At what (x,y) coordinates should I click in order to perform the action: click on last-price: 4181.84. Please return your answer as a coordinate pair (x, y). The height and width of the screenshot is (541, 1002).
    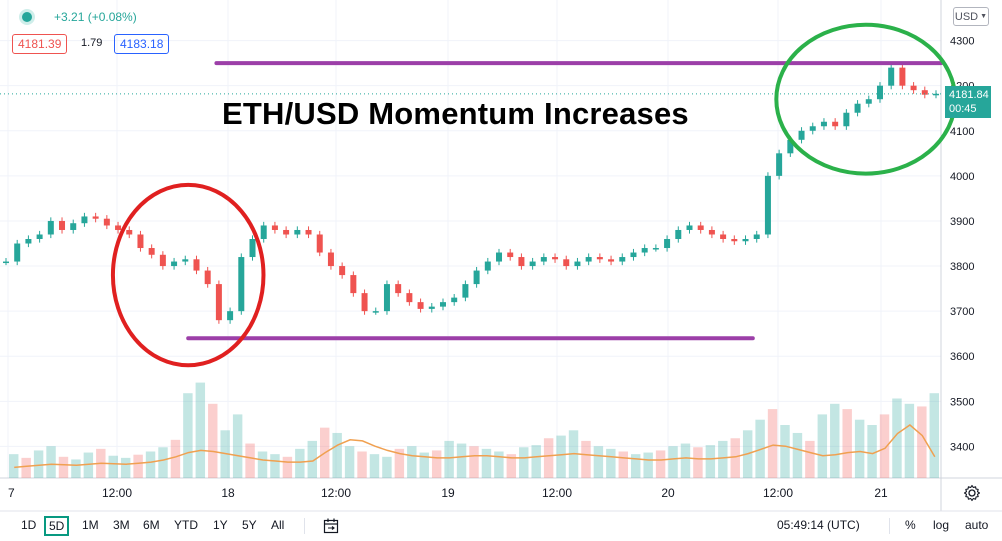
    Looking at the image, I should click on (969, 95).